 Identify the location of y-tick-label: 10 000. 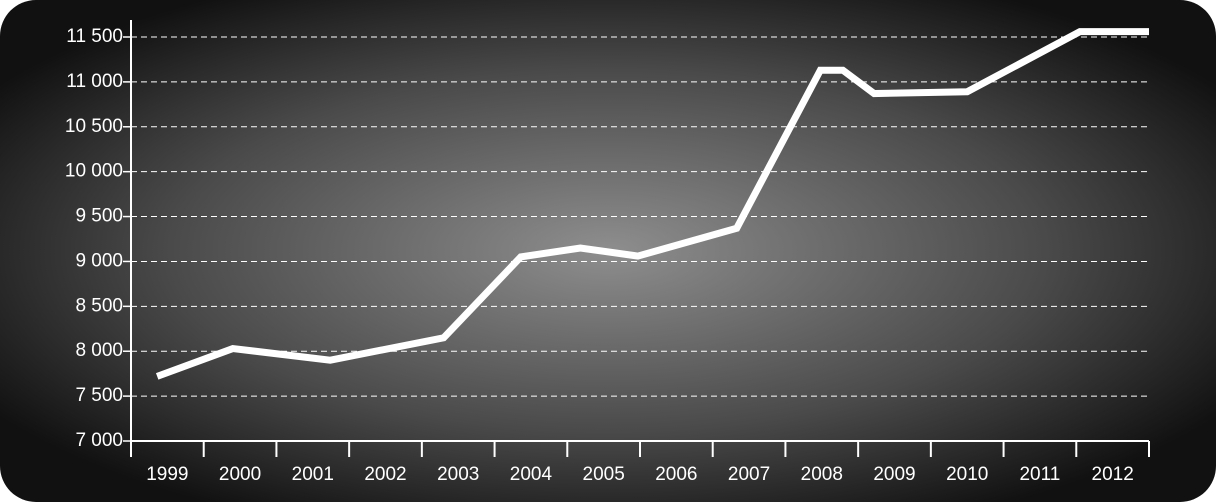
(94, 171).